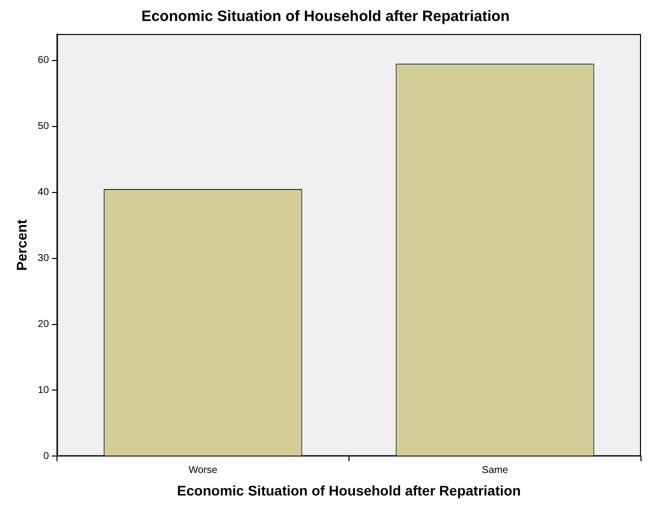  Describe the element at coordinates (44, 258) in the screenshot. I see `y-tick-label: 30` at that location.